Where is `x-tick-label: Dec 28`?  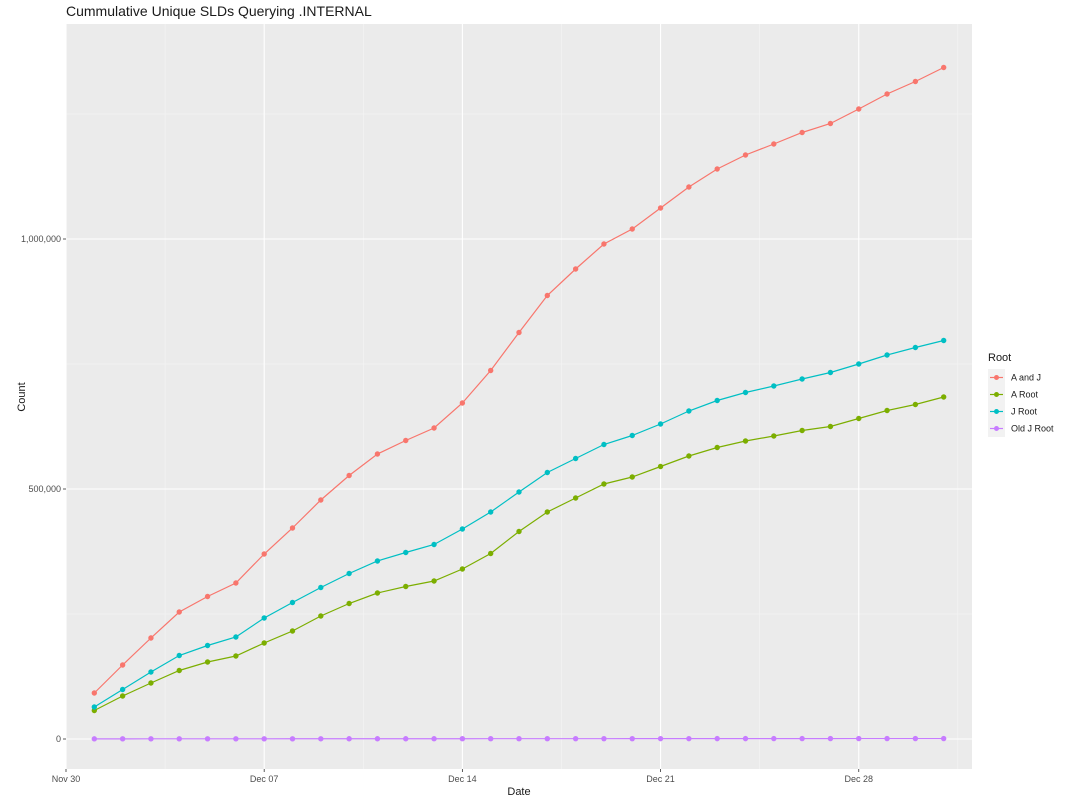 x-tick-label: Dec 28 is located at coordinates (858, 779).